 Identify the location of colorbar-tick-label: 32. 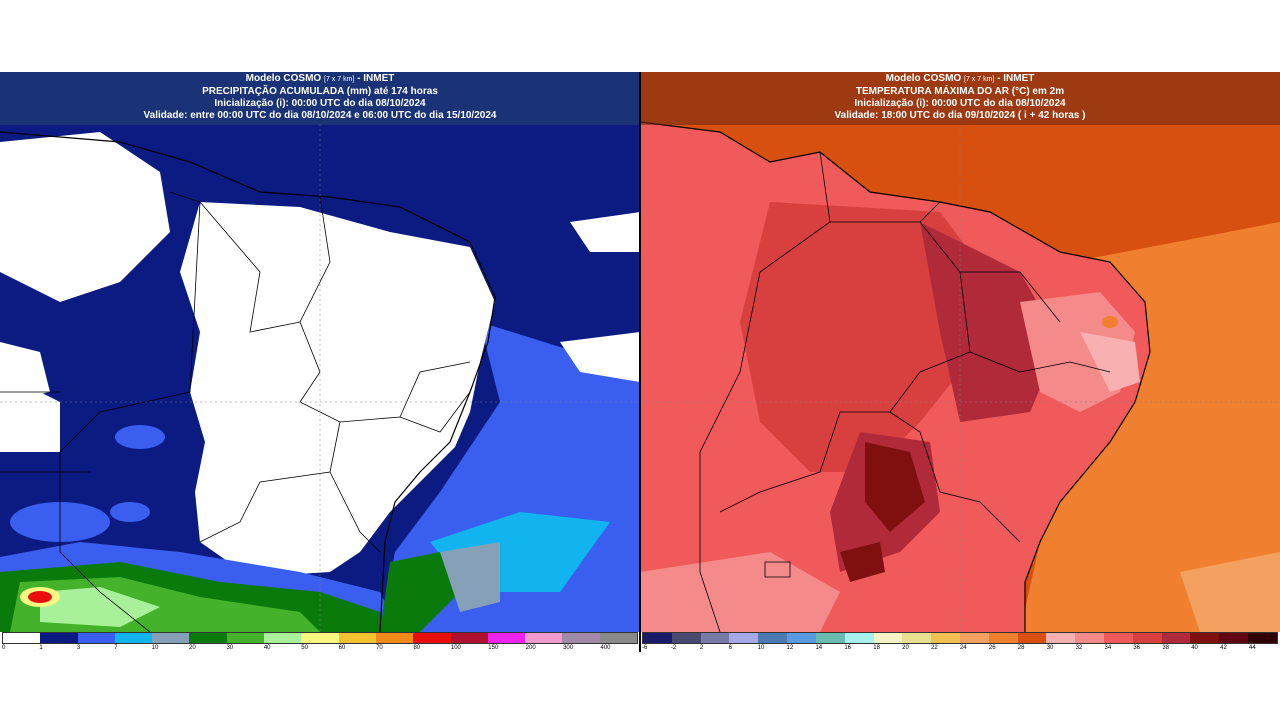
(1079, 648).